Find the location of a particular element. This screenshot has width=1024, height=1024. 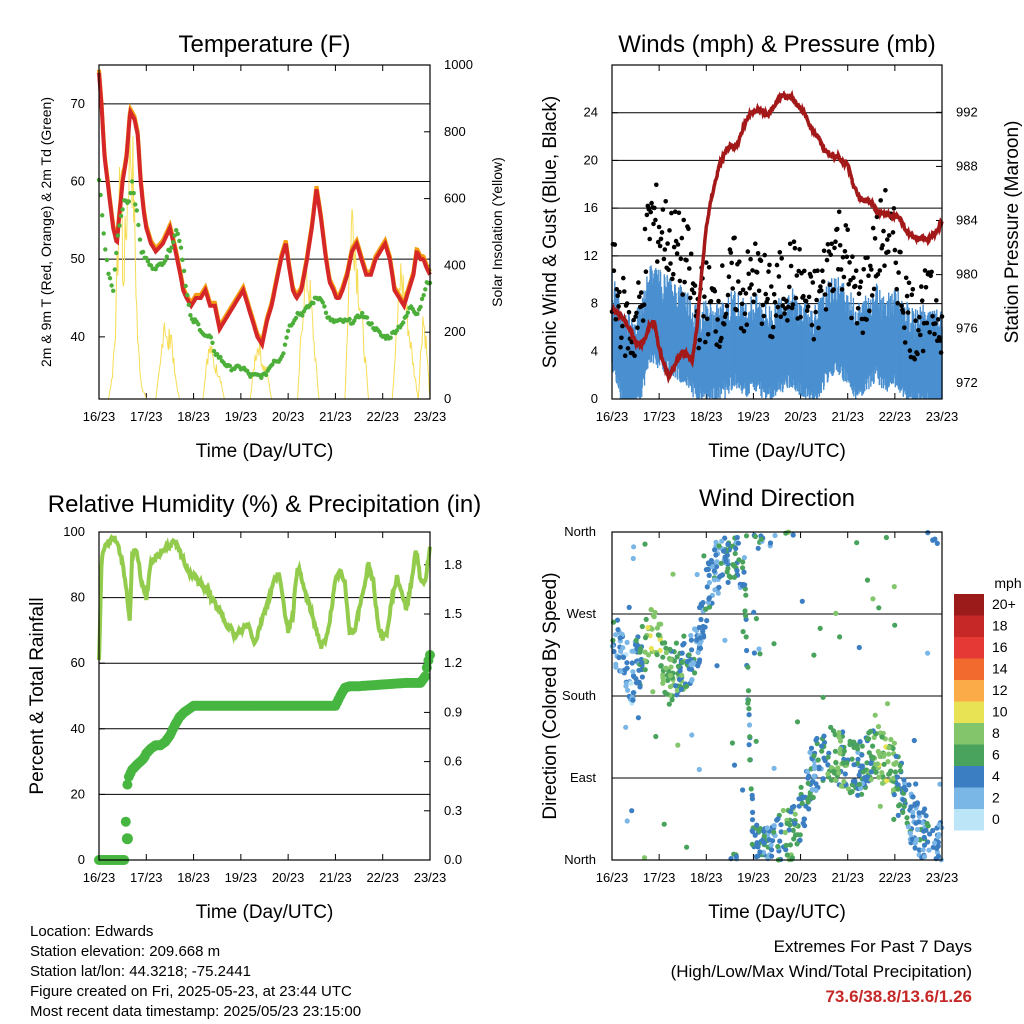

x-tick-label: 19/23 is located at coordinates (241, 416).